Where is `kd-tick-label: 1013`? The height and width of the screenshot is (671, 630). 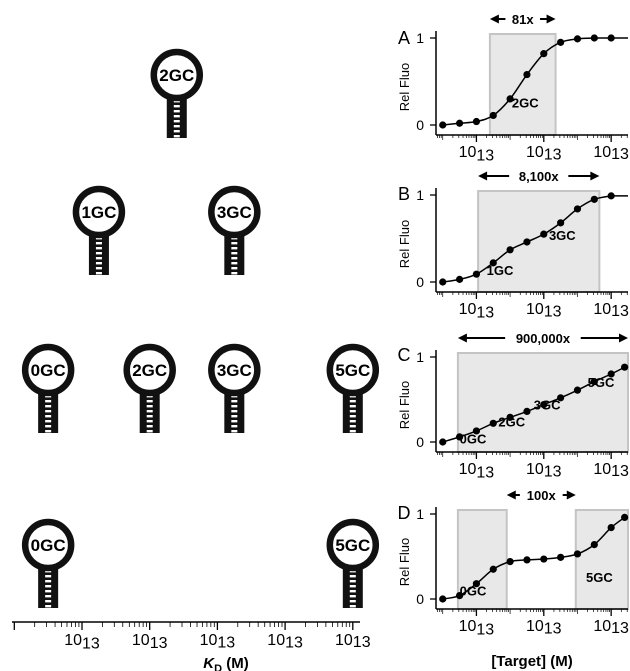
kd-tick-label: 1013 is located at coordinates (150, 642).